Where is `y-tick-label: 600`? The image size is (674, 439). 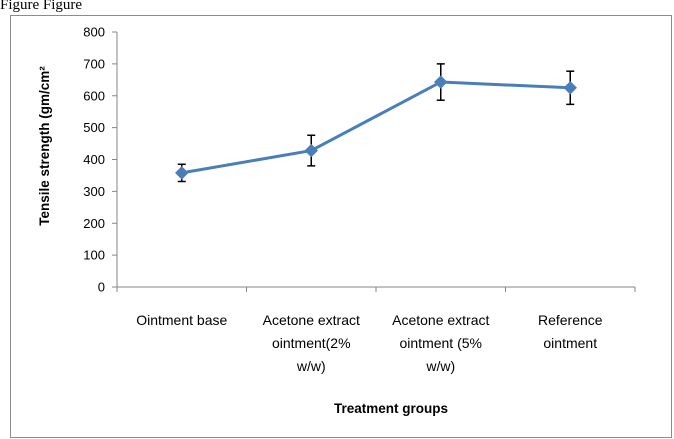 y-tick-label: 600 is located at coordinates (94, 95).